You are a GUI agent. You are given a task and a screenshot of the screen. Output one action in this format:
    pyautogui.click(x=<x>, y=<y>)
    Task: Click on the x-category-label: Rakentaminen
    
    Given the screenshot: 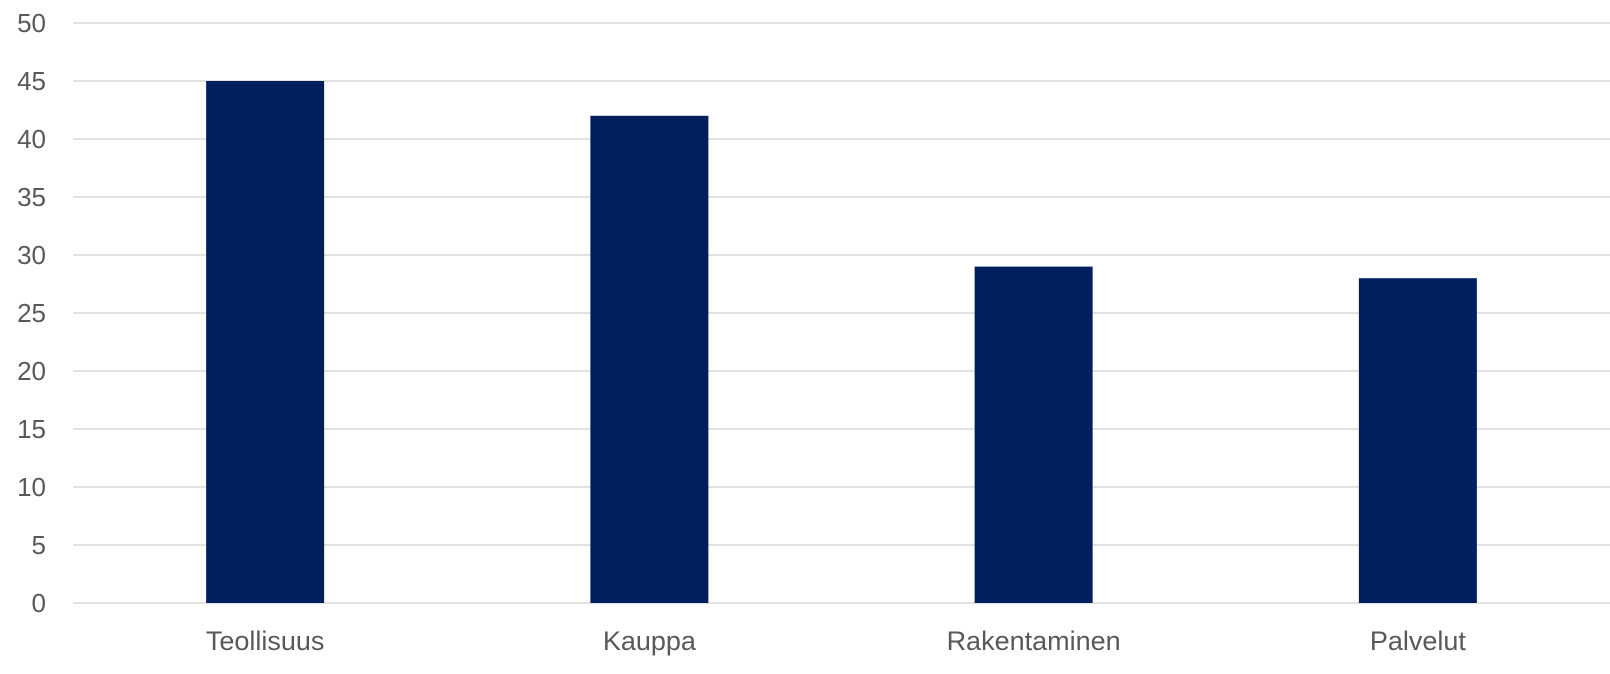 What is the action you would take?
    pyautogui.click(x=1034, y=641)
    